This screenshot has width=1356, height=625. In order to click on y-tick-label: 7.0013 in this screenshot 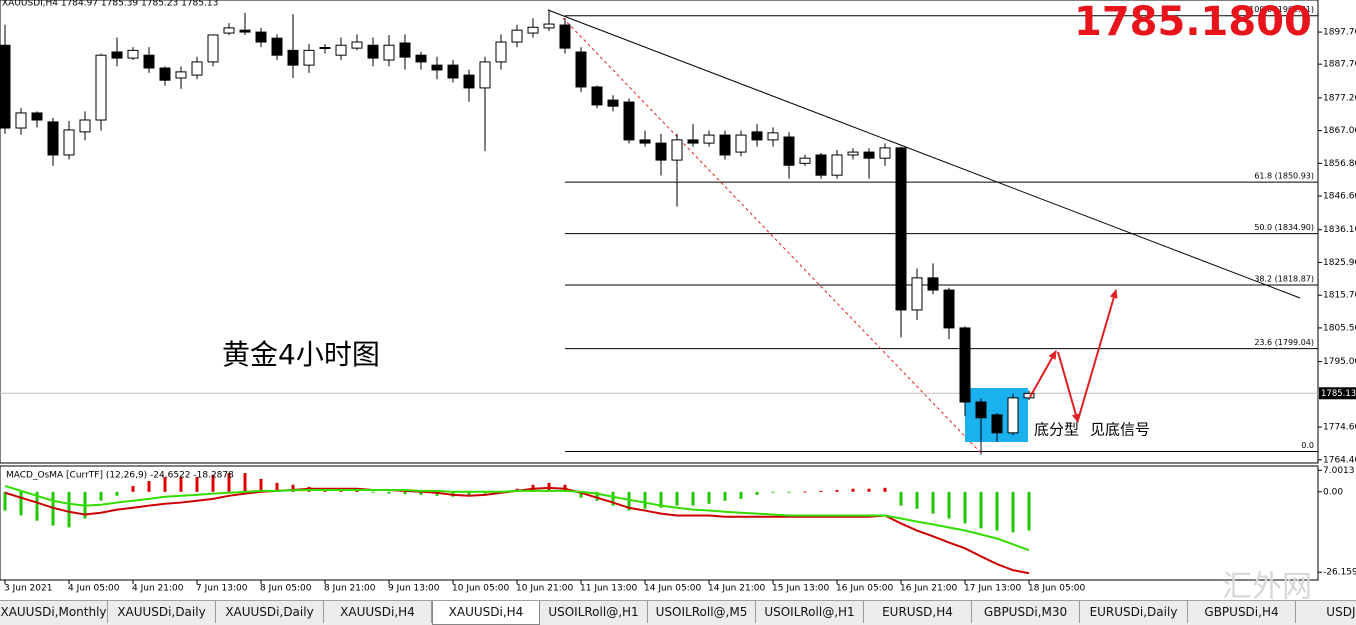, I will do `click(1339, 471)`.